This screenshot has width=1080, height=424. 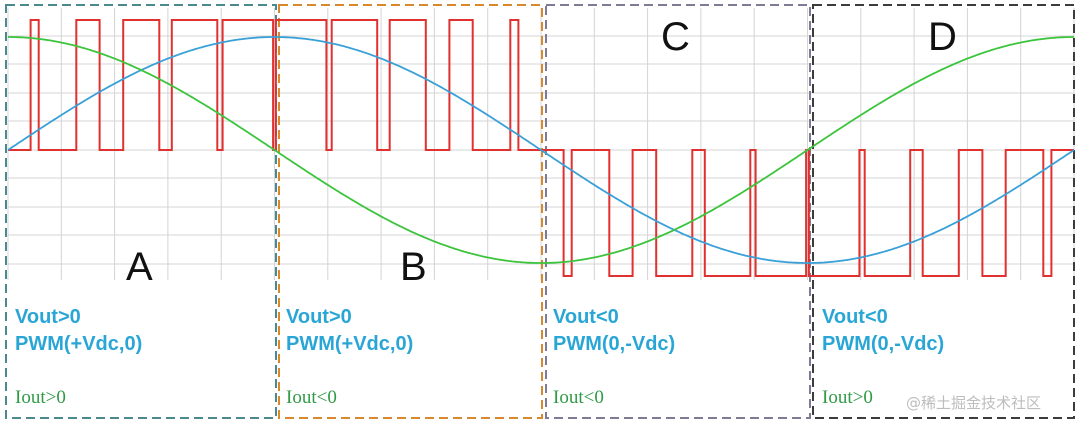 I want to click on region-c-letter: C, so click(x=675, y=37).